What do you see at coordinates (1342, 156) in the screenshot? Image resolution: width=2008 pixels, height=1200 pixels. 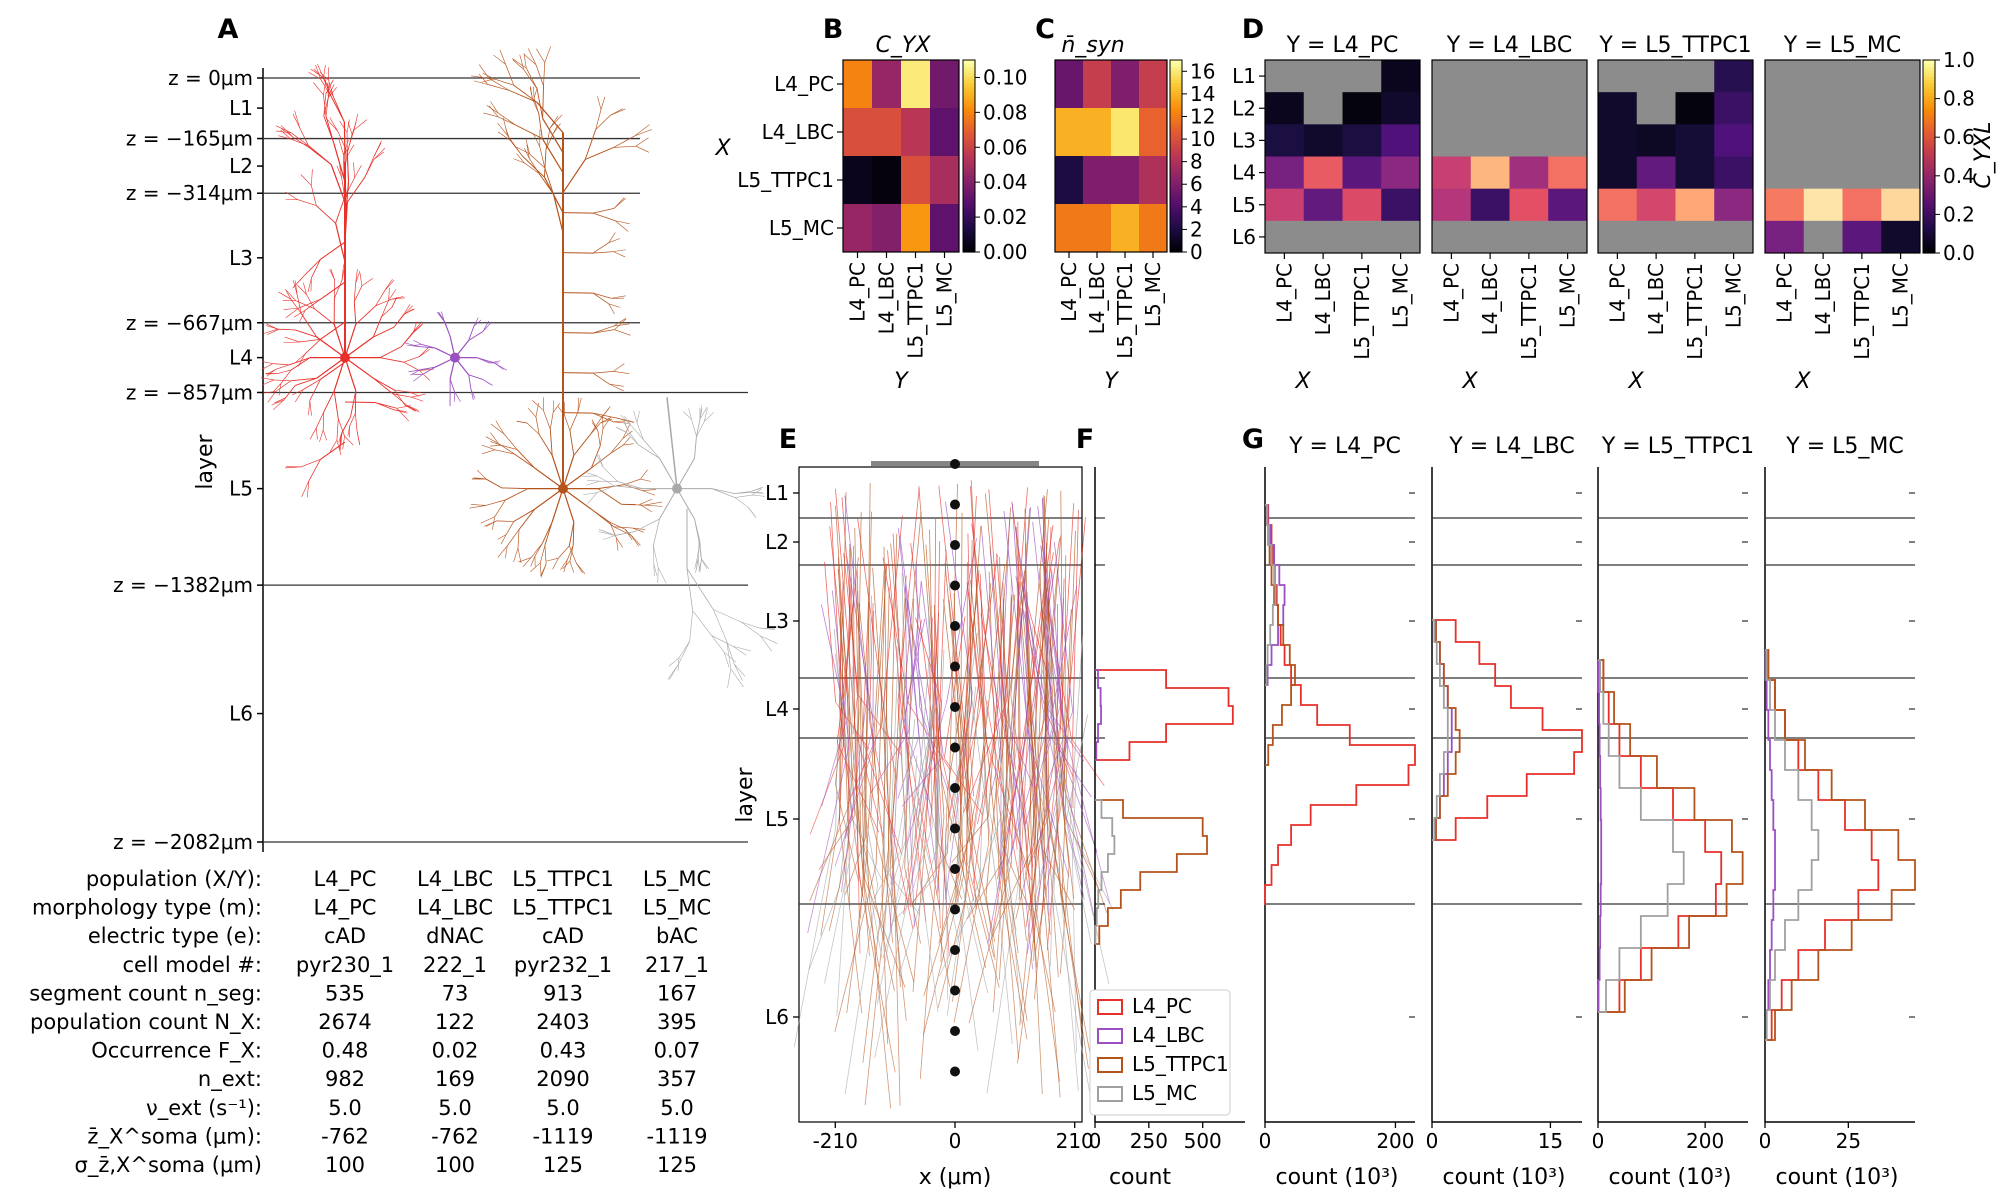 I see `heatmap-frame` at bounding box center [1342, 156].